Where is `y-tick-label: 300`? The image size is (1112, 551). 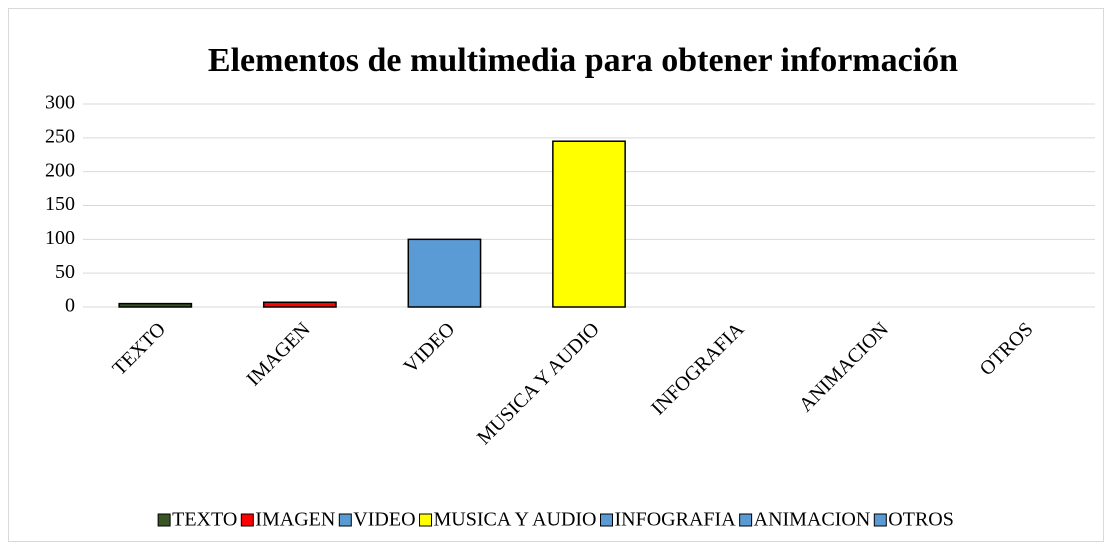
y-tick-label: 300 is located at coordinates (60, 103).